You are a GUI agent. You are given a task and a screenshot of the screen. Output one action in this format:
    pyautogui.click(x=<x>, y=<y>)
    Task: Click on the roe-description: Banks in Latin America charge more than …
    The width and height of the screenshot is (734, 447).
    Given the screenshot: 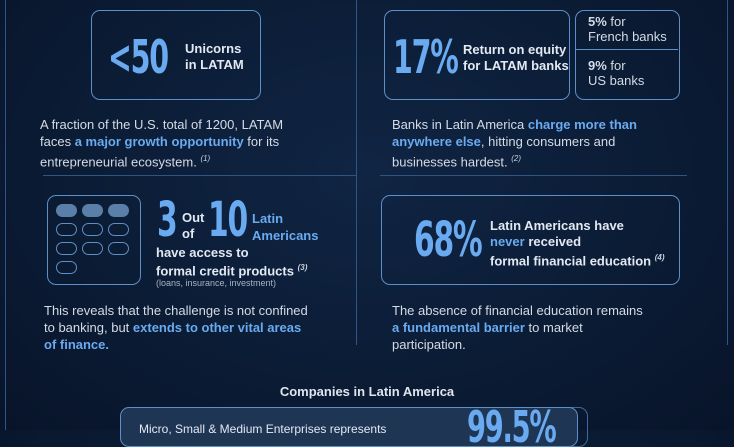 What is the action you would take?
    pyautogui.click(x=514, y=143)
    